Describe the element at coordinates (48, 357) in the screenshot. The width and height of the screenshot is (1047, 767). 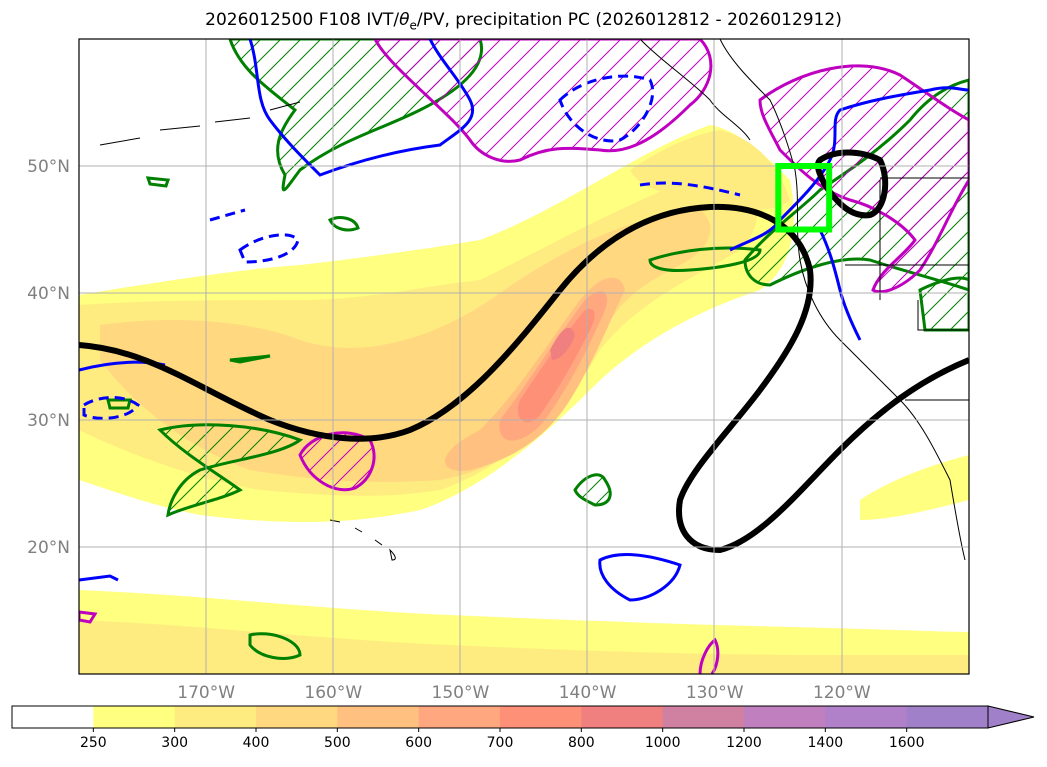
I see `latitude-labels: 20°N 30°N 40°N 50°N` at that location.